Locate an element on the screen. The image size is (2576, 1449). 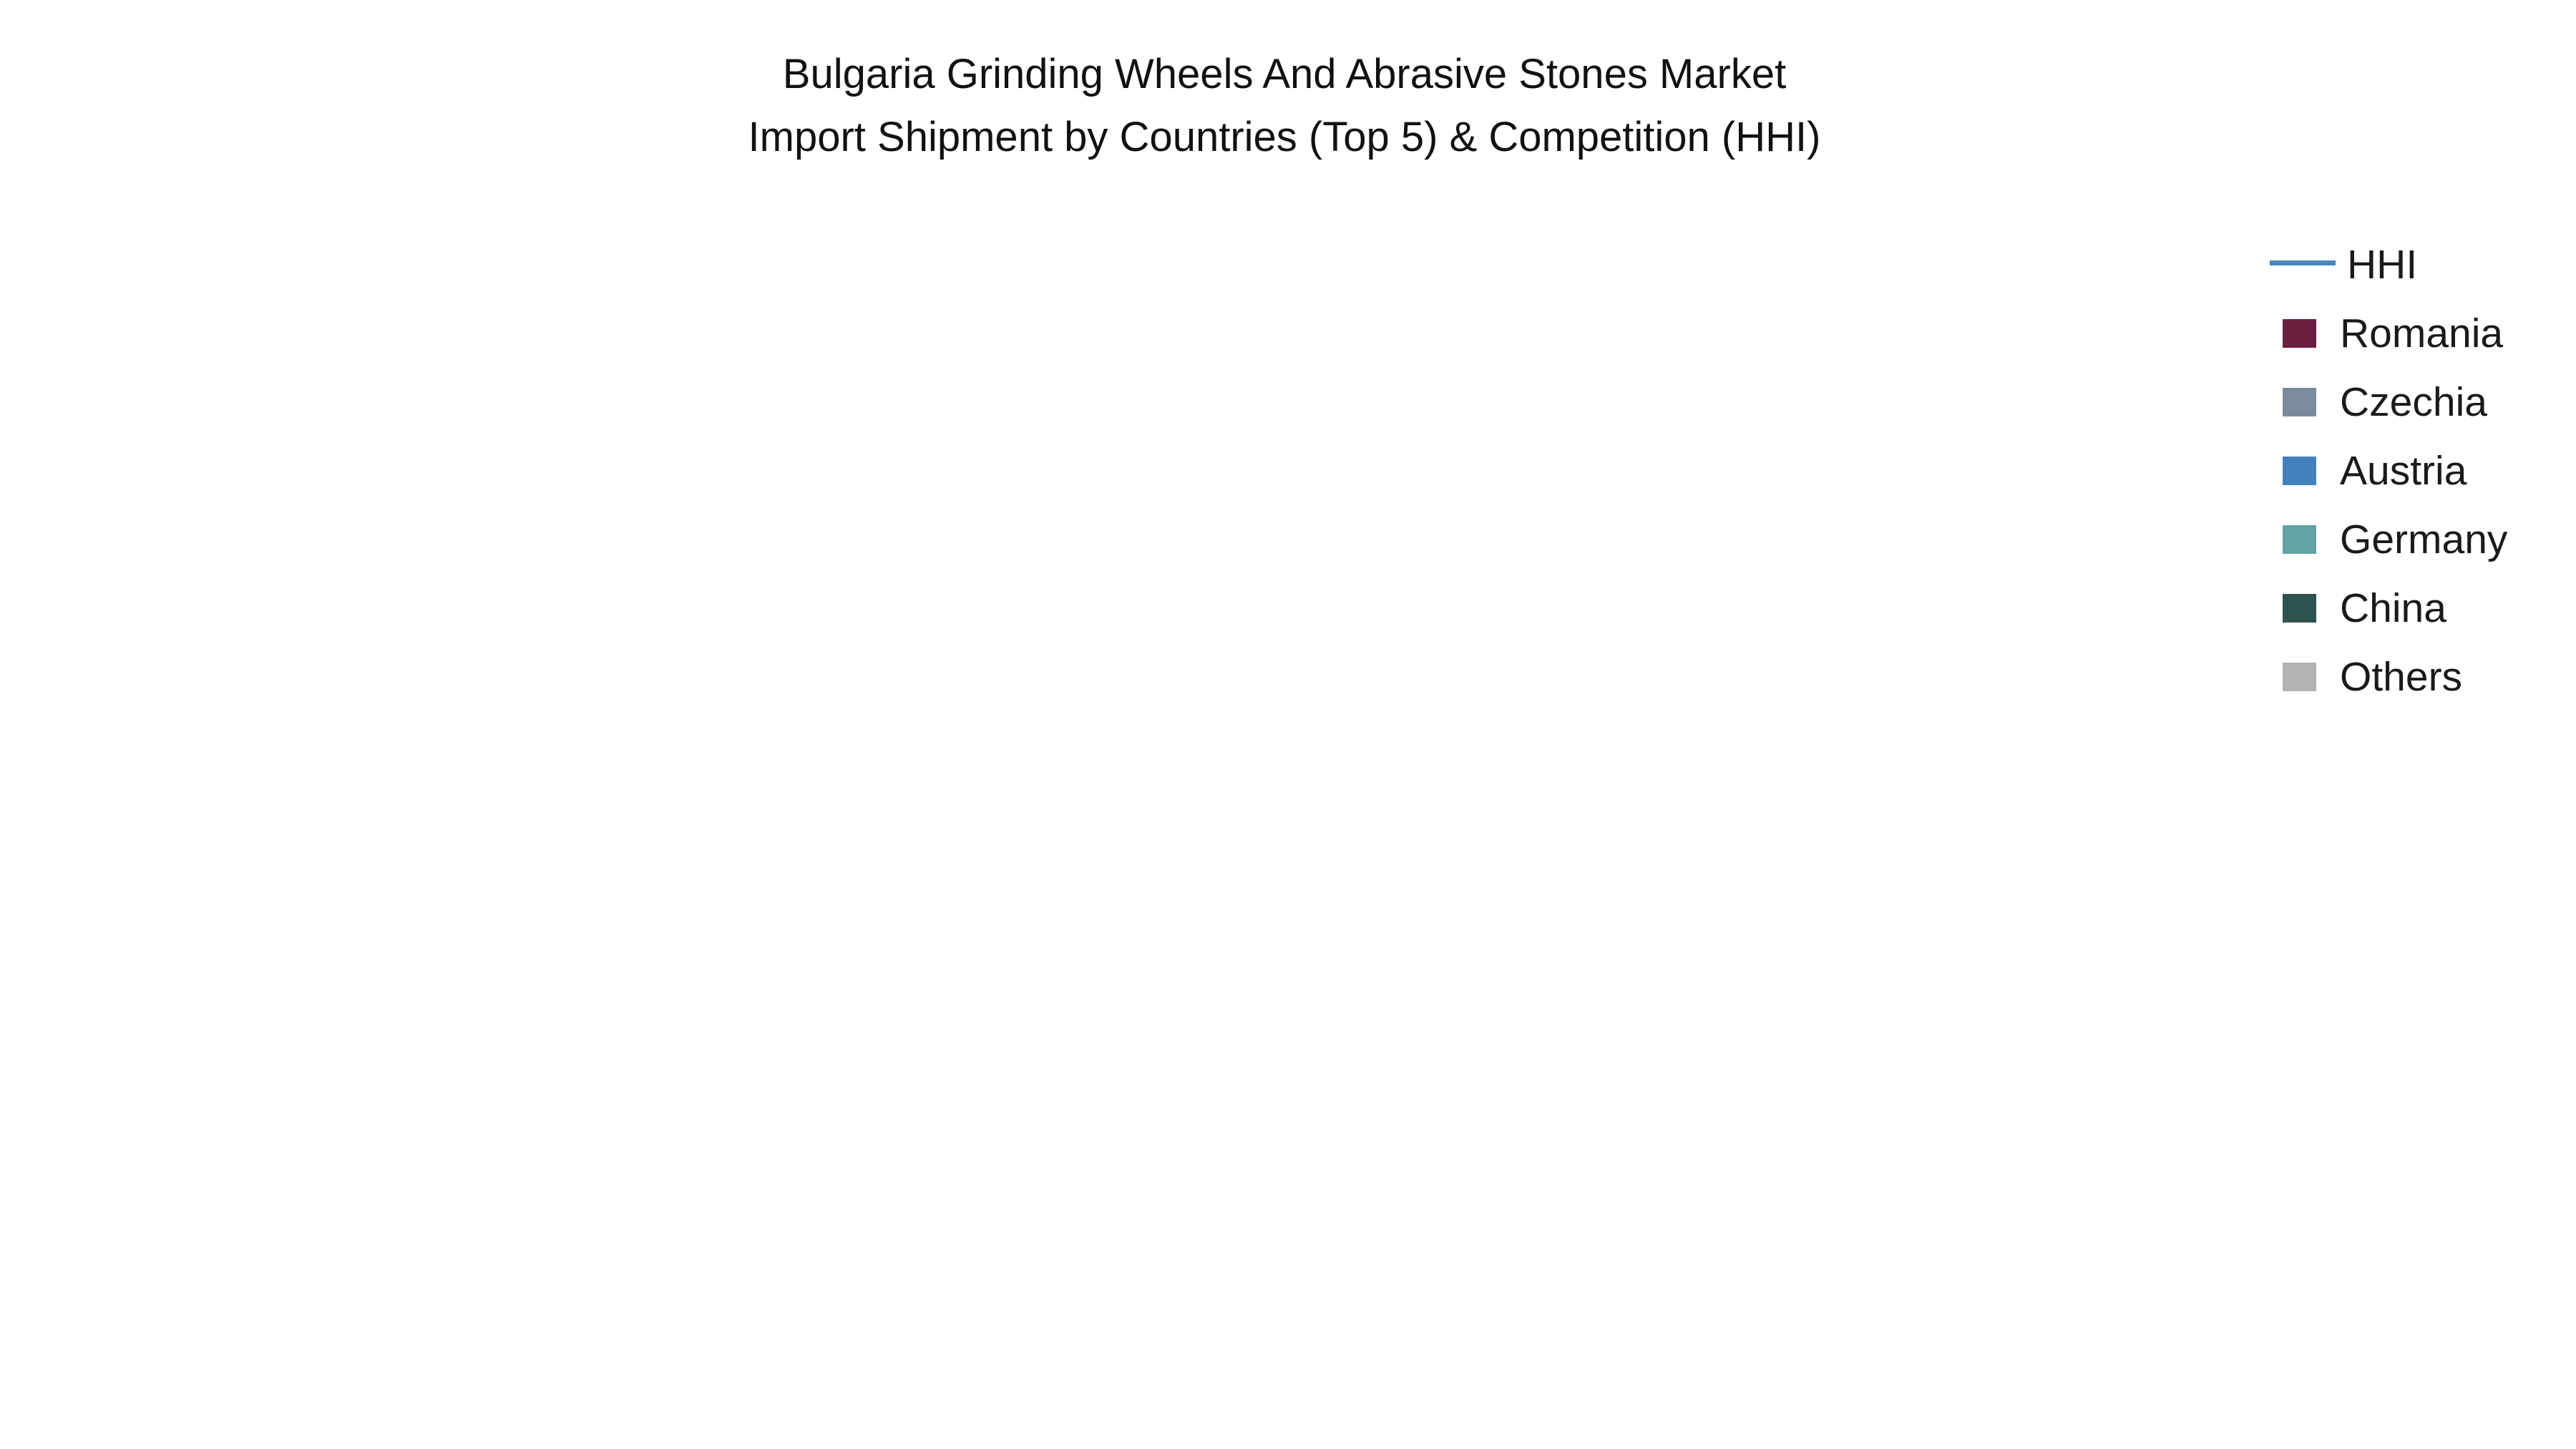
hhi-marker-swatch is located at coordinates (2303, 263).